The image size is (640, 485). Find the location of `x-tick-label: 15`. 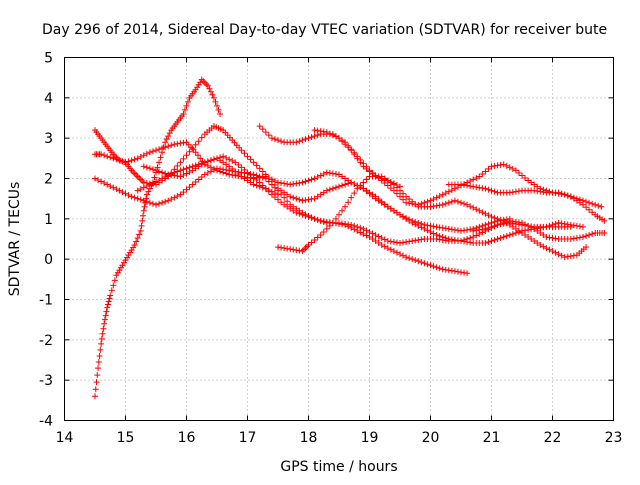

x-tick-label: 15 is located at coordinates (126, 438).